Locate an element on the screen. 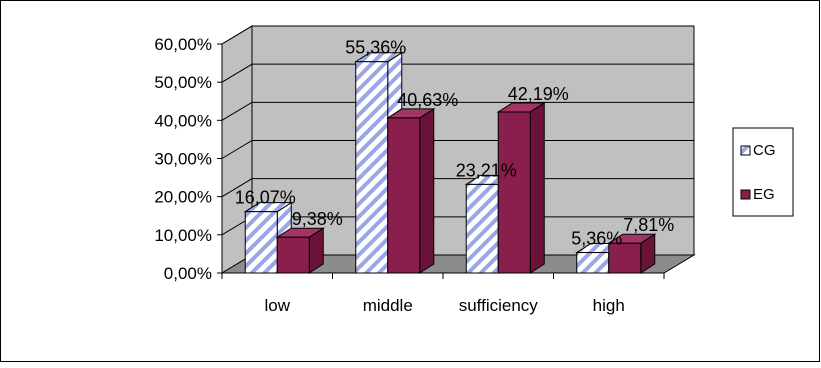  legend-swatch-cg is located at coordinates (745, 150).